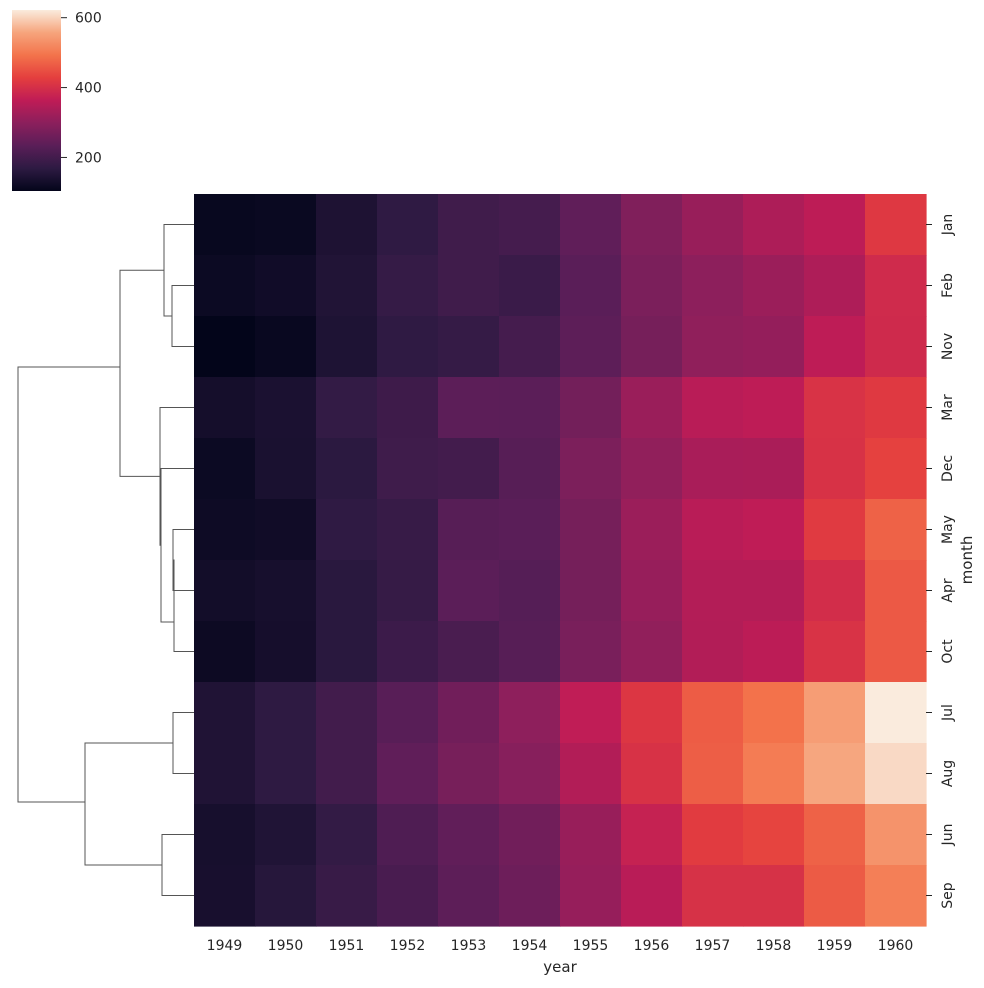 The image size is (984, 988). I want to click on heatmap-cell-May-1959, so click(835, 530).